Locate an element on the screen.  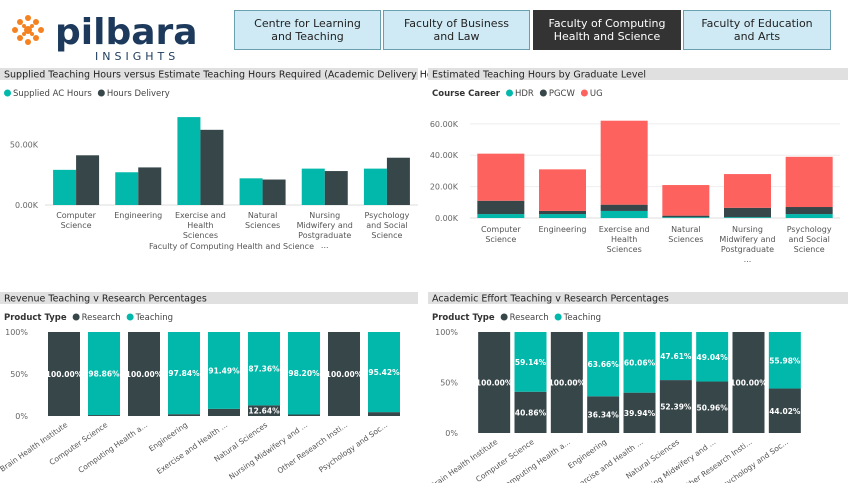
y-tick-label: 20.00K is located at coordinates (444, 187).